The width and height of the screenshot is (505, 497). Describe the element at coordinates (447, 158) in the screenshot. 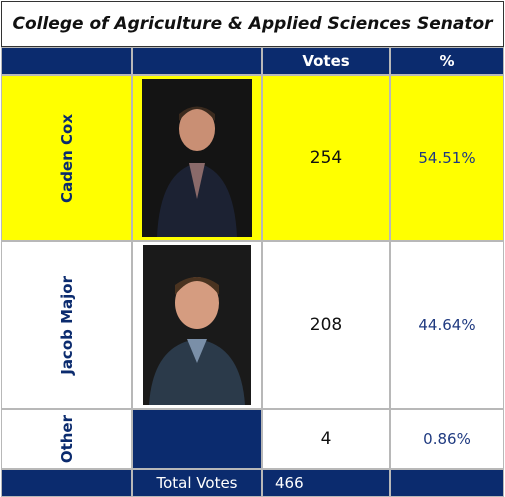

I see `percent: 54.51%` at that location.